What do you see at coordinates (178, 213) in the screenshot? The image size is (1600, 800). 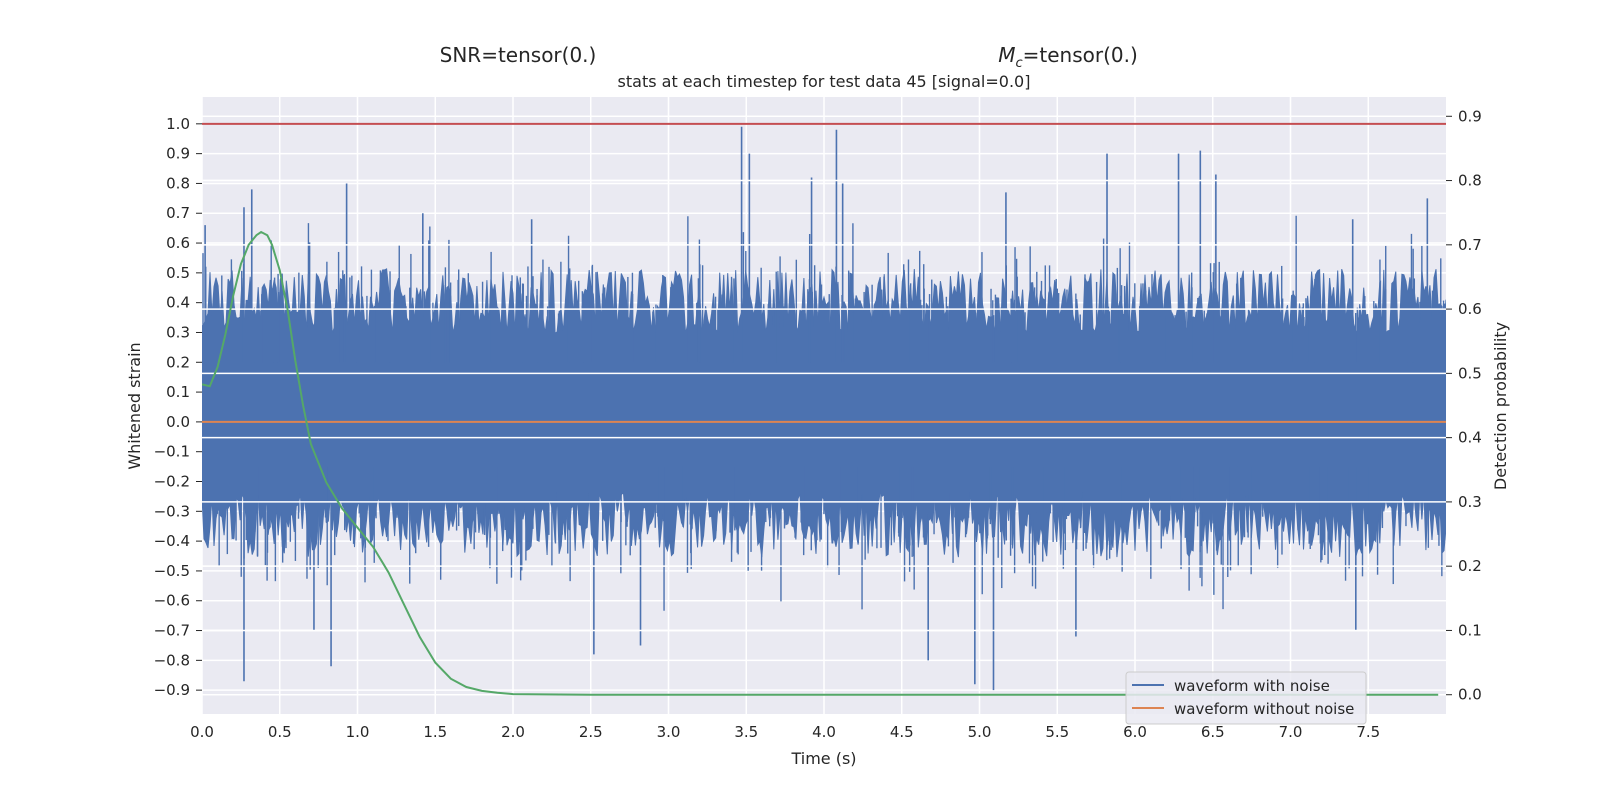 I see `y-tick-label: 0.7` at bounding box center [178, 213].